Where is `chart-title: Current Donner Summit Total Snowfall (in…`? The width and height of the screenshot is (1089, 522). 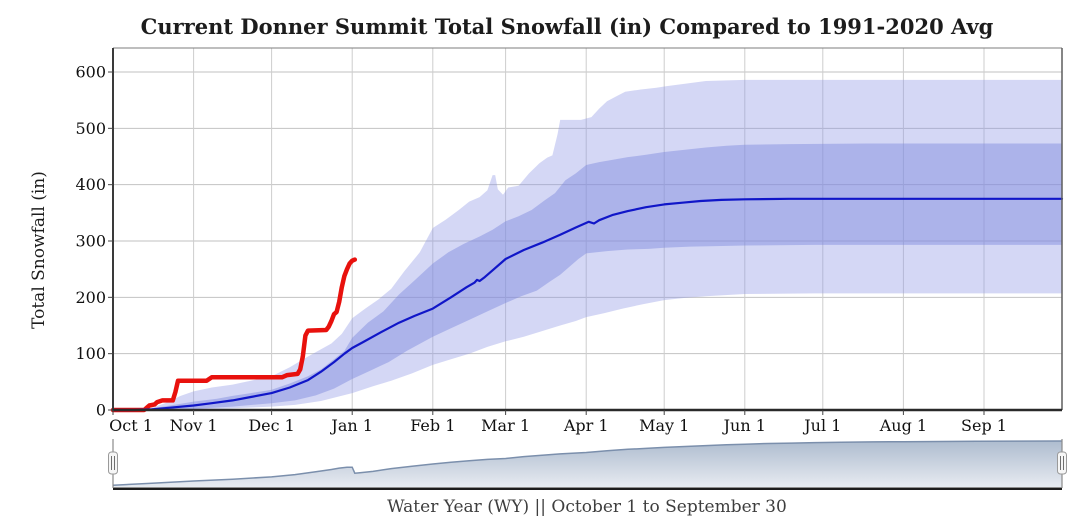
chart-title: Current Donner Summit Total Snowfall (in… is located at coordinates (567, 26).